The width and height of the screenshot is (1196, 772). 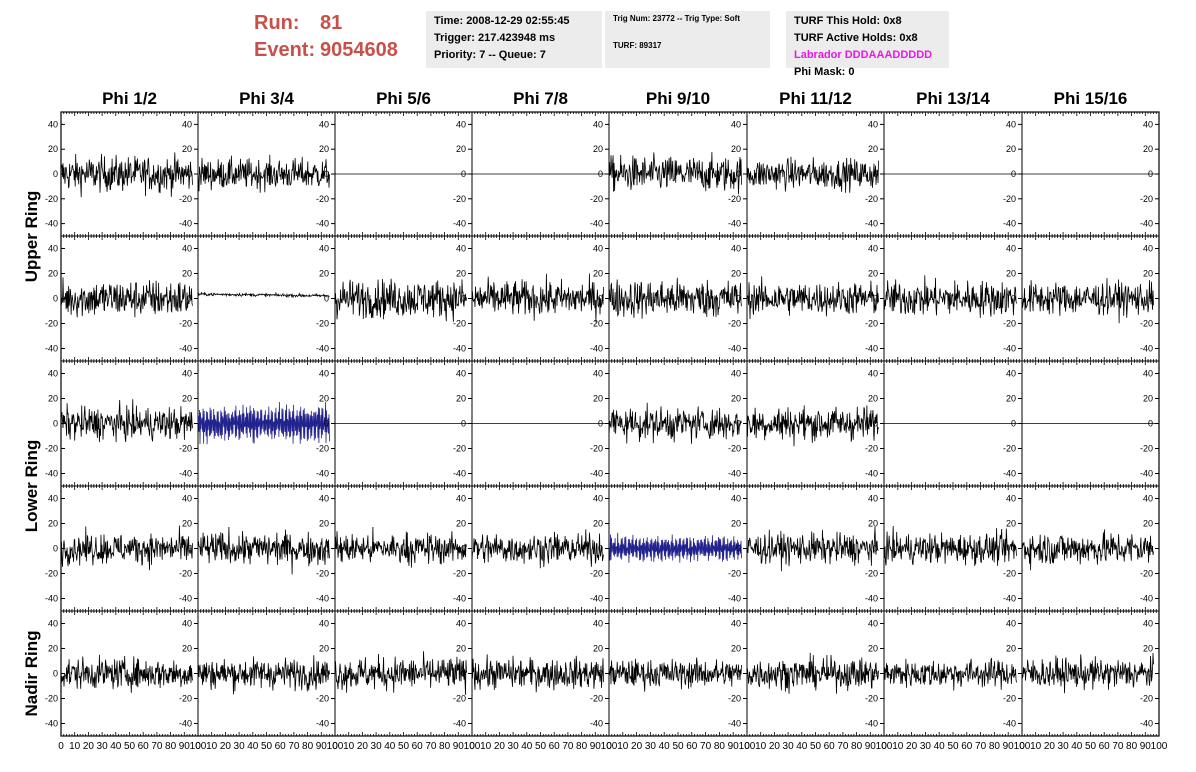 I want to click on y-tick-label-left: 20, so click(x=53, y=149).